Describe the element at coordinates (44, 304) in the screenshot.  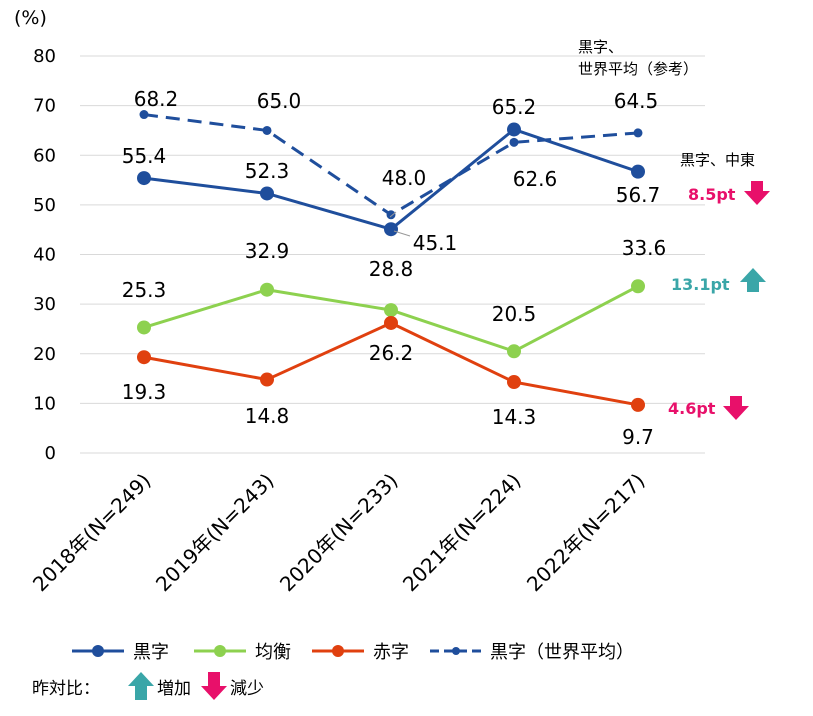
I see `y-tick-label: 30` at that location.